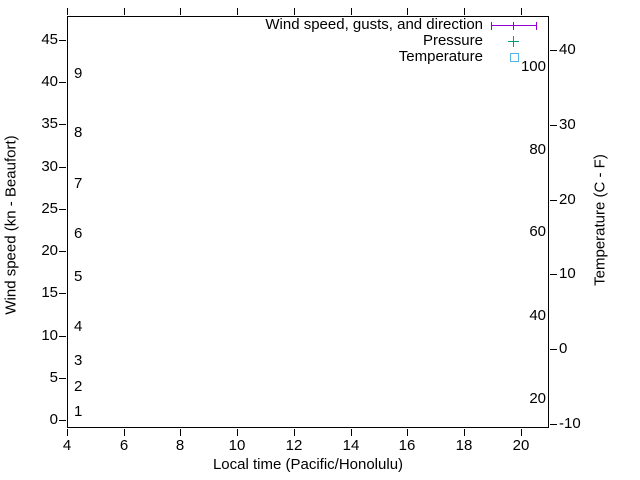  Describe the element at coordinates (294, 445) in the screenshot. I see `x-tick-label: 12` at that location.